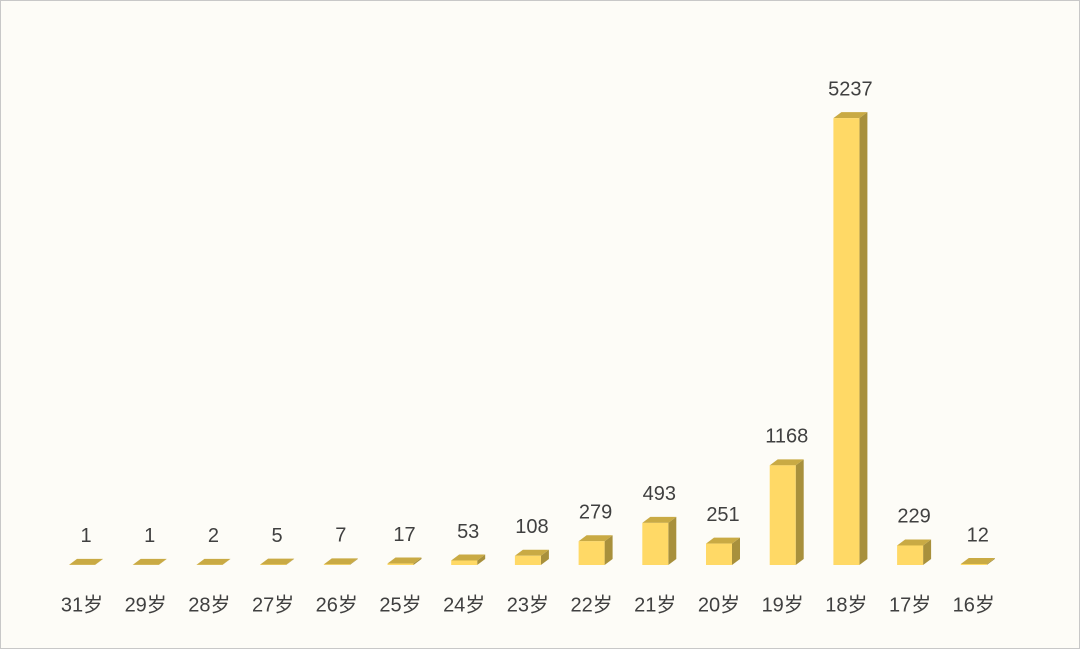 The image size is (1080, 649). What do you see at coordinates (722, 515) in the screenshot?
I see `data-label: 251` at bounding box center [722, 515].